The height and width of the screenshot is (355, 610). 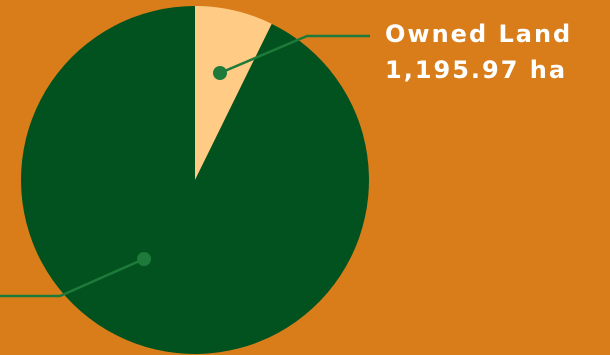 I want to click on owned-land-value: 1,195.97 ha, so click(x=476, y=70).